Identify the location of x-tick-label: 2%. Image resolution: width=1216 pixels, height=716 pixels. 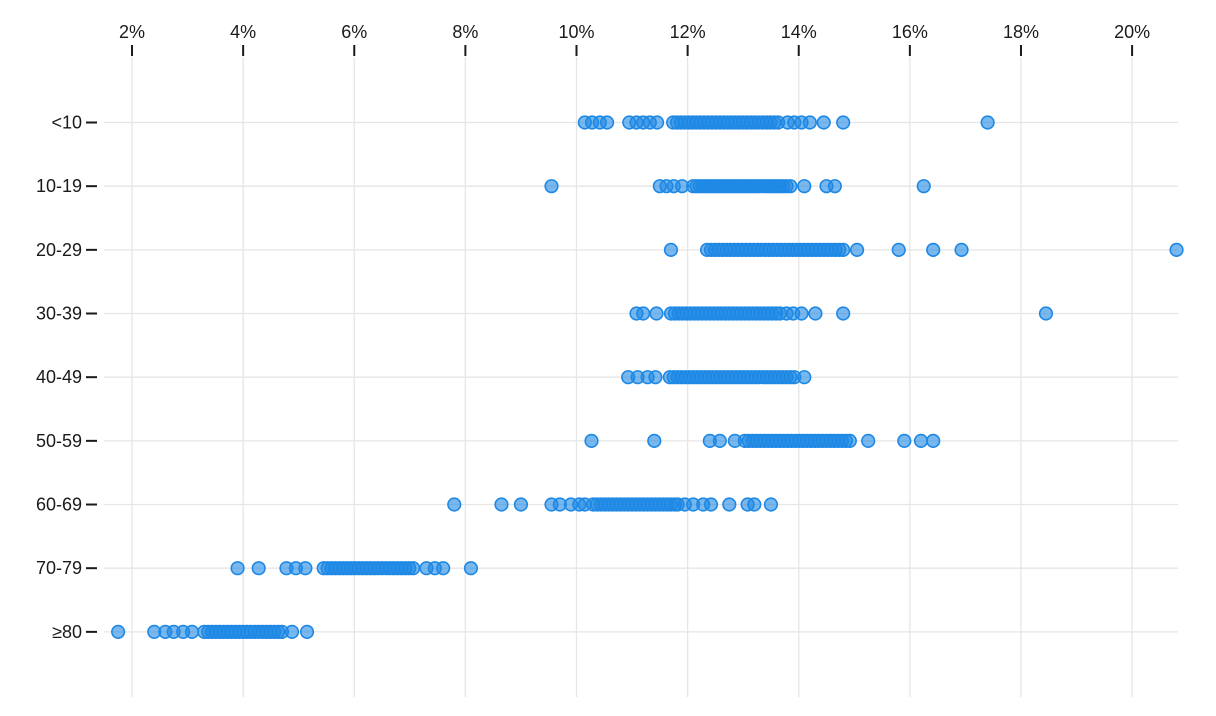
(132, 32).